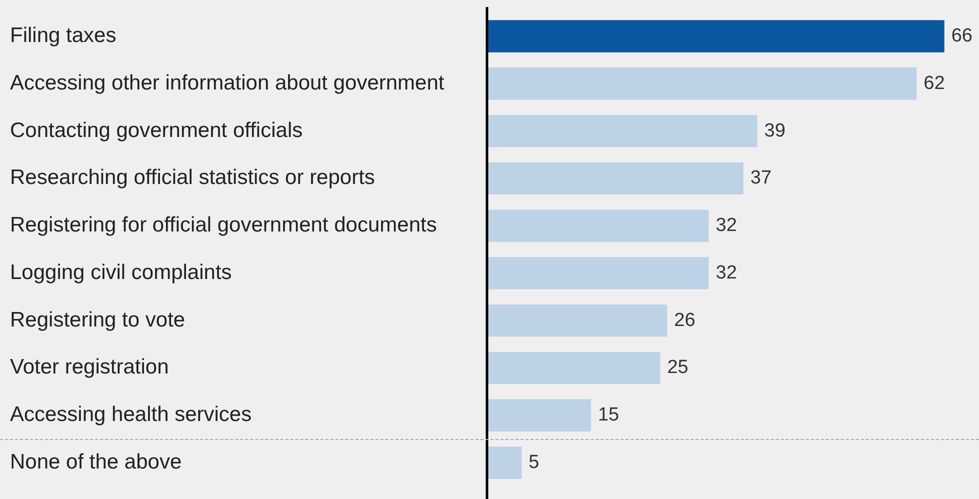 The image size is (979, 499). What do you see at coordinates (96, 462) in the screenshot?
I see `y-tick-label: None of the above` at bounding box center [96, 462].